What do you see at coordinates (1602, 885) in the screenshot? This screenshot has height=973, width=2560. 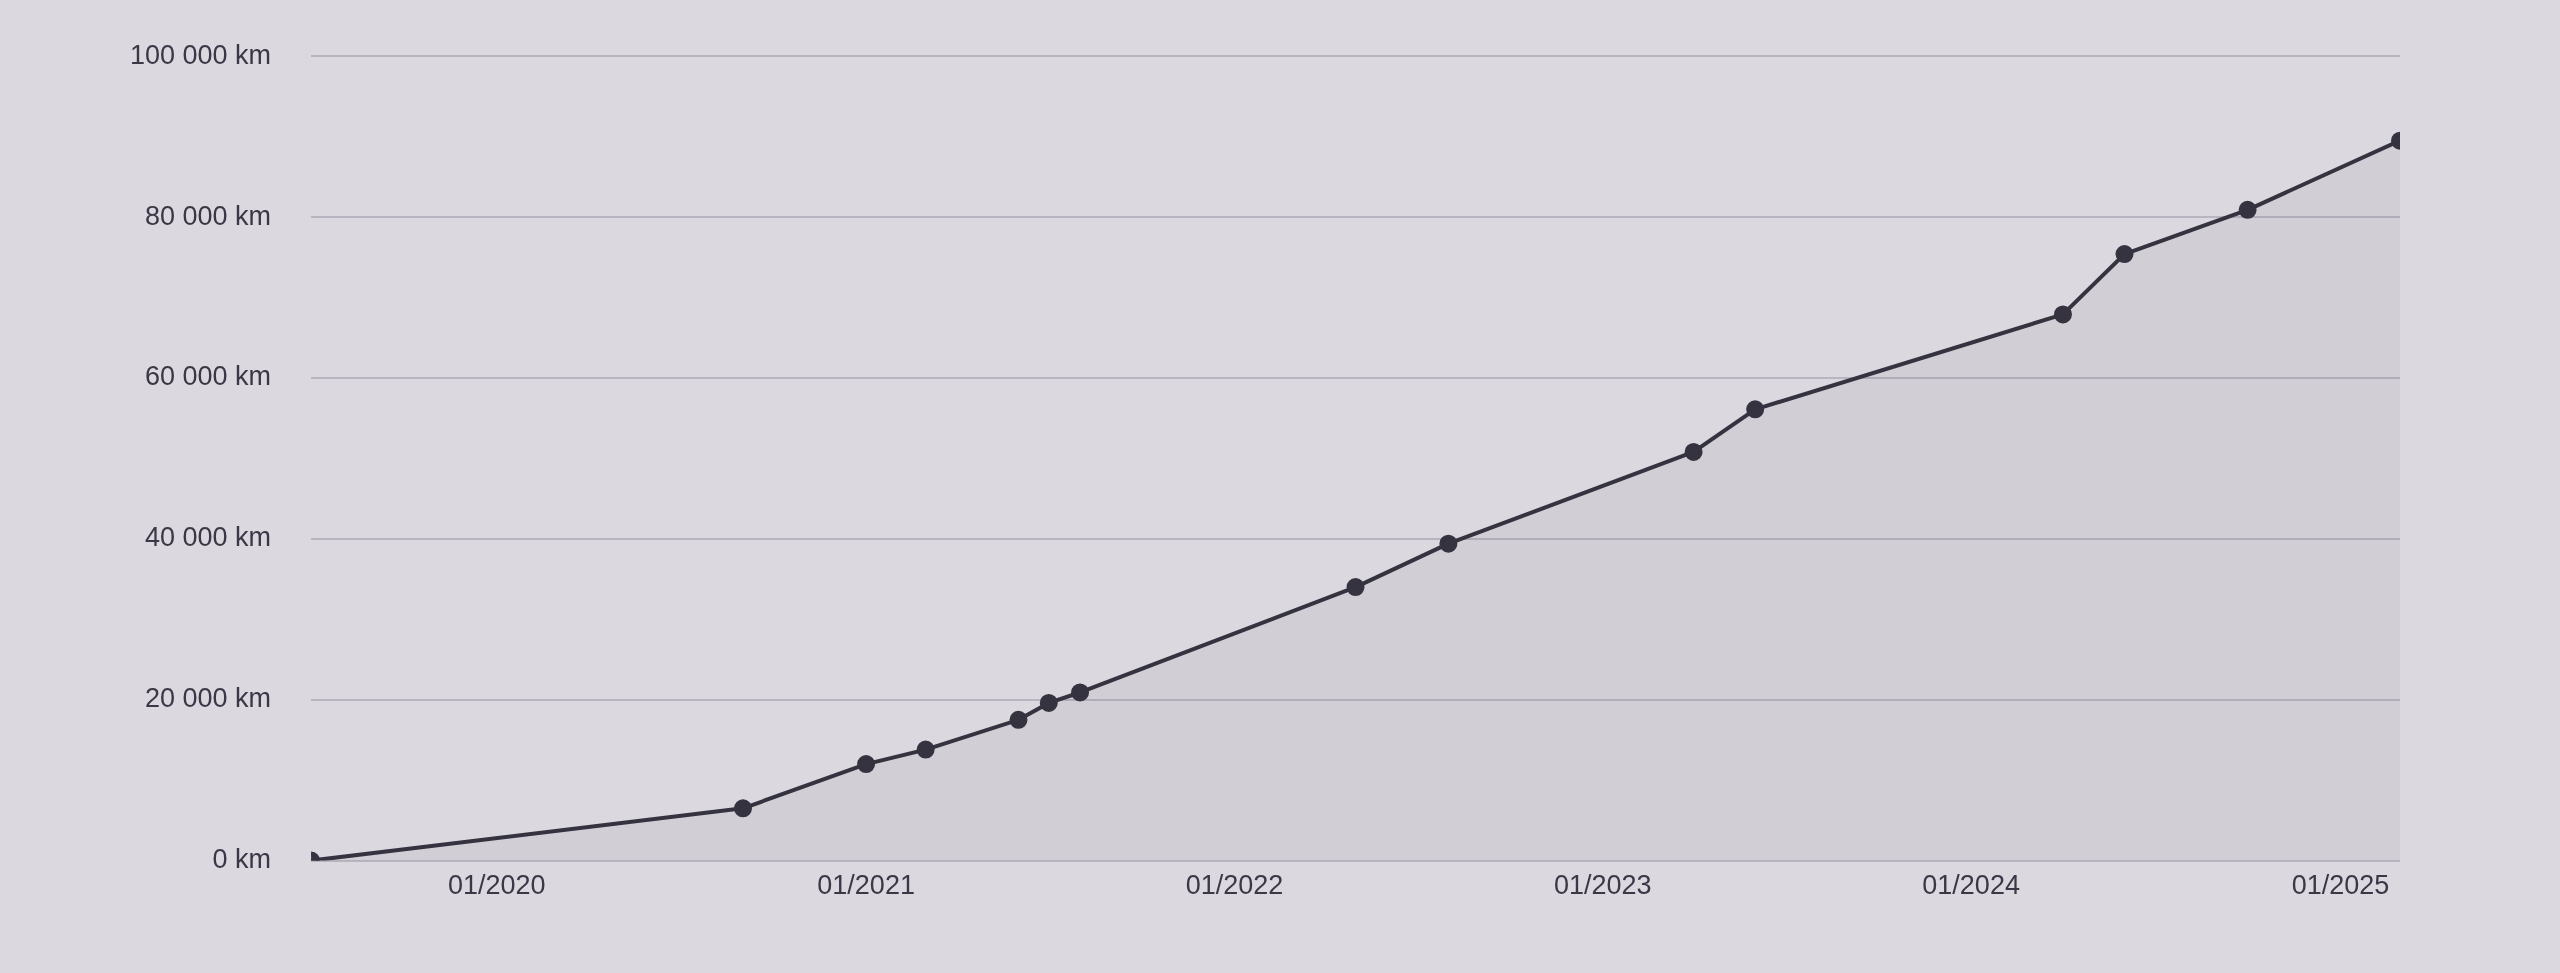 I see `x-tick-label: 01/2023` at bounding box center [1602, 885].